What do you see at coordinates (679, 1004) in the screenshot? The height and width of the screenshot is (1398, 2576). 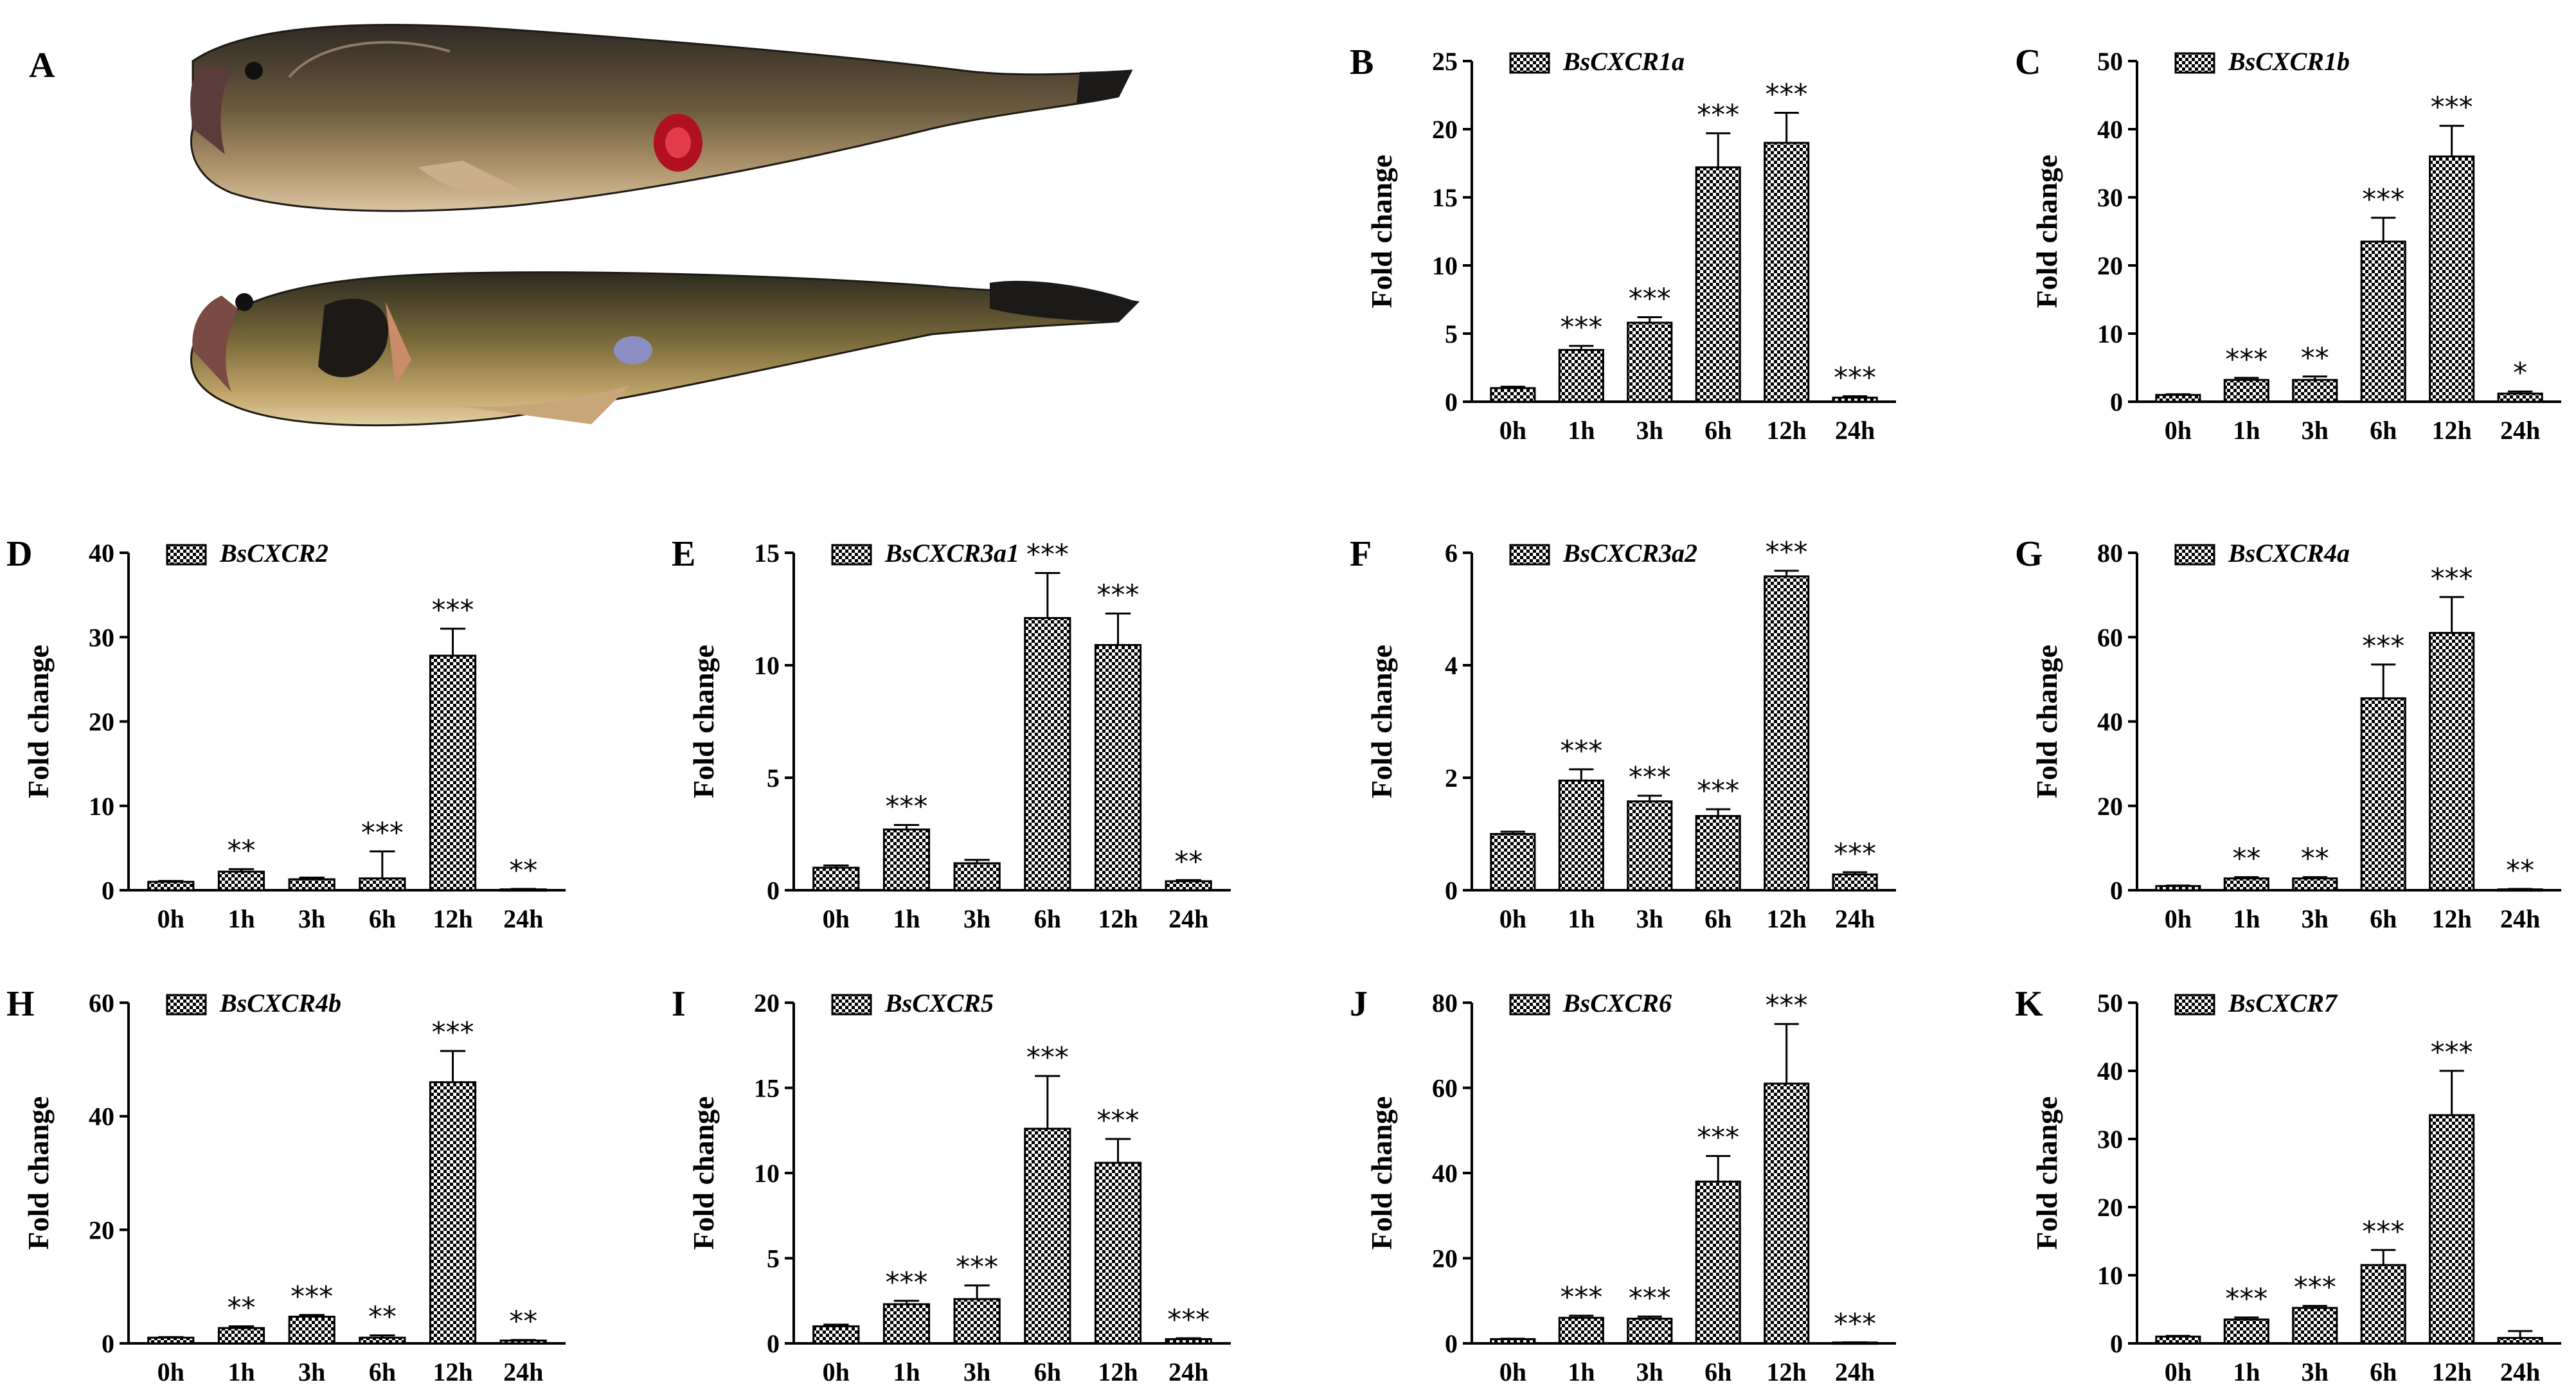 I see `panel-label: I` at bounding box center [679, 1004].